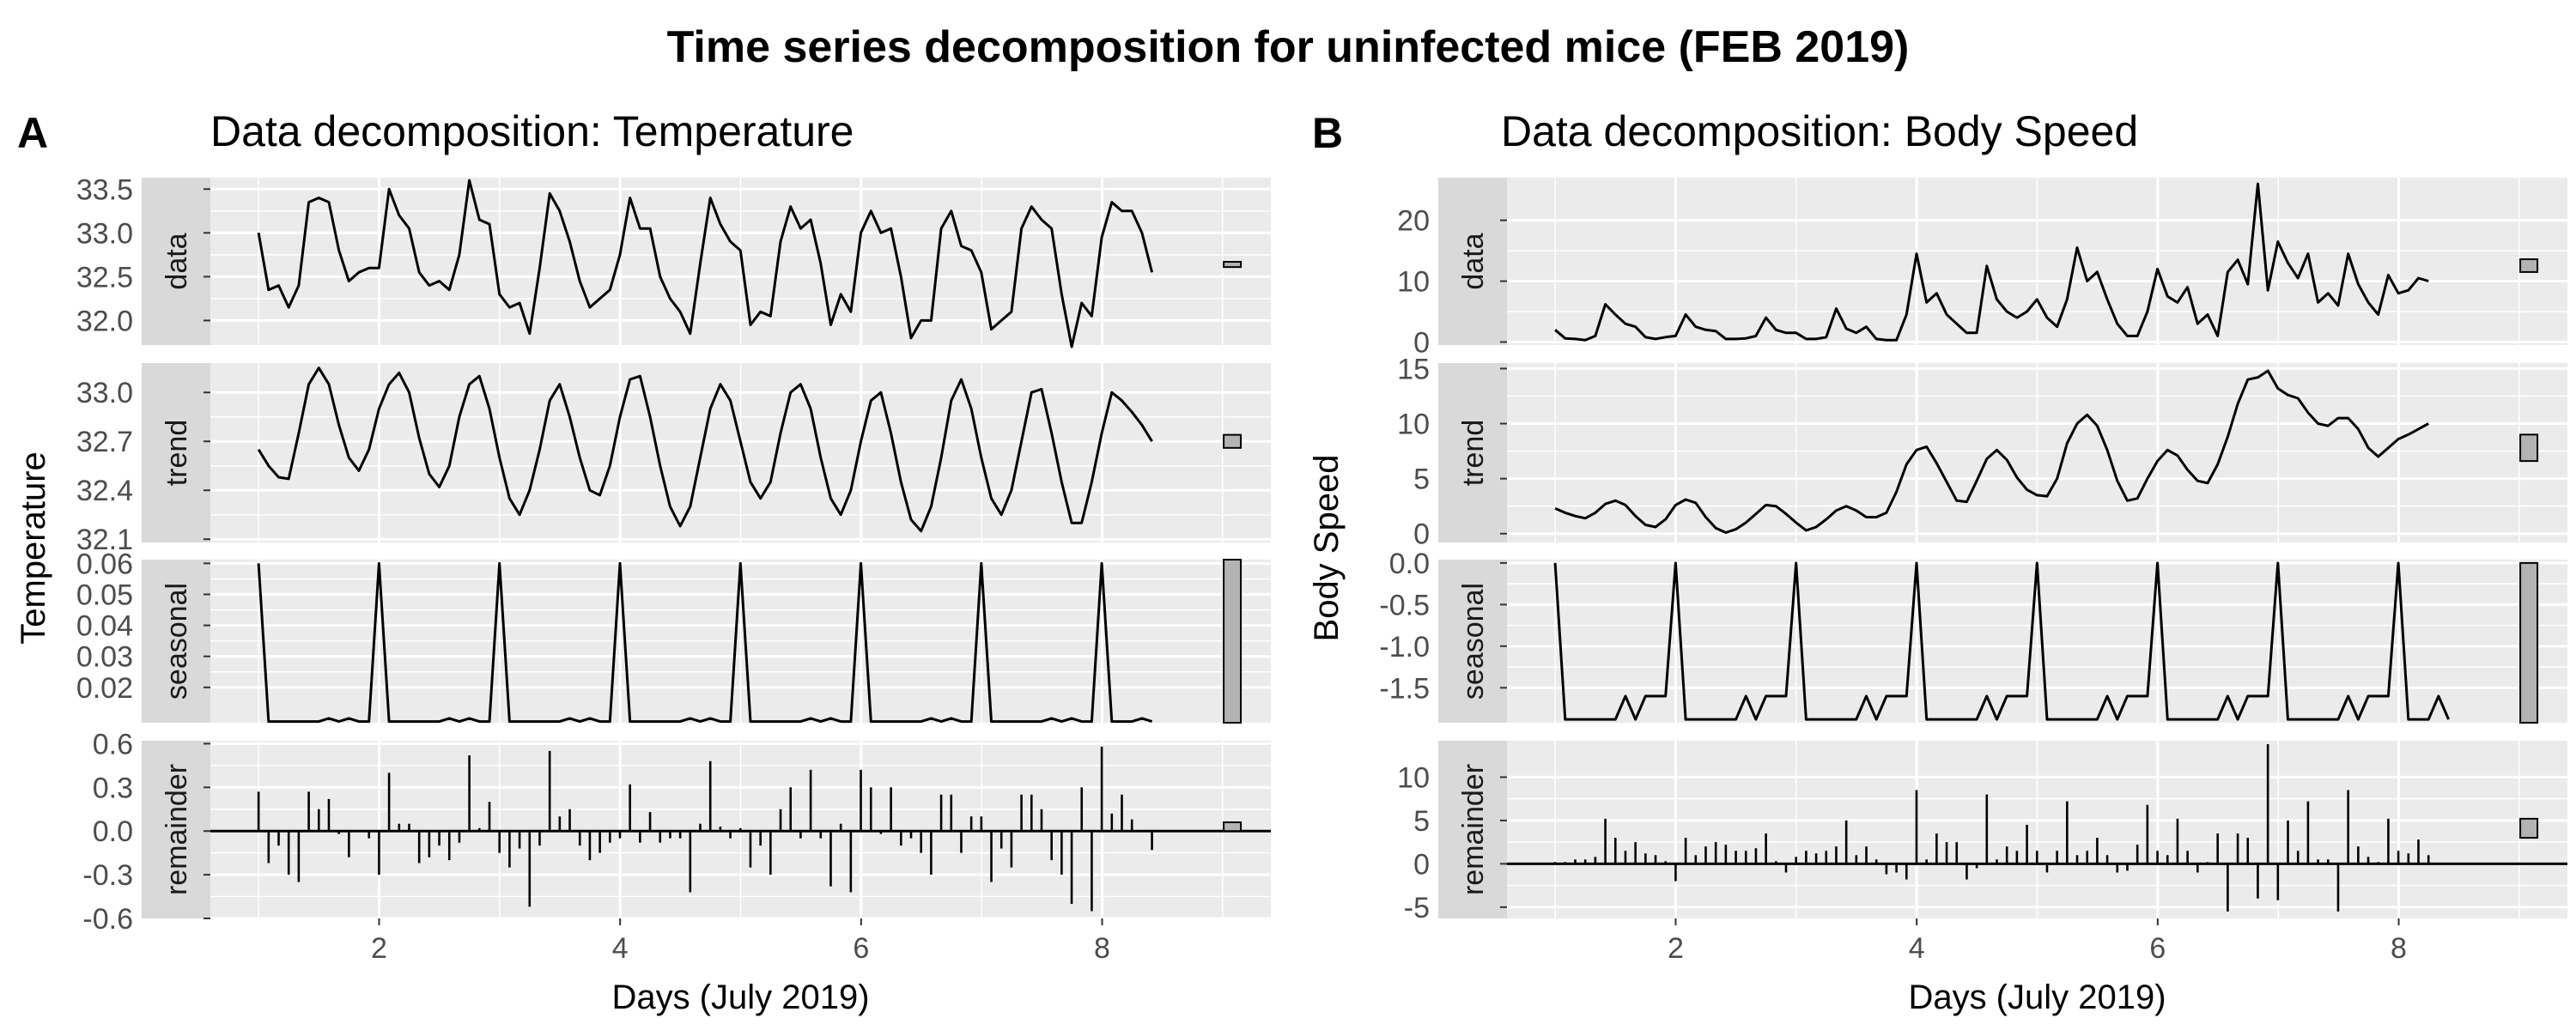  I want to click on y-tick-label: 0.02, so click(104, 688).